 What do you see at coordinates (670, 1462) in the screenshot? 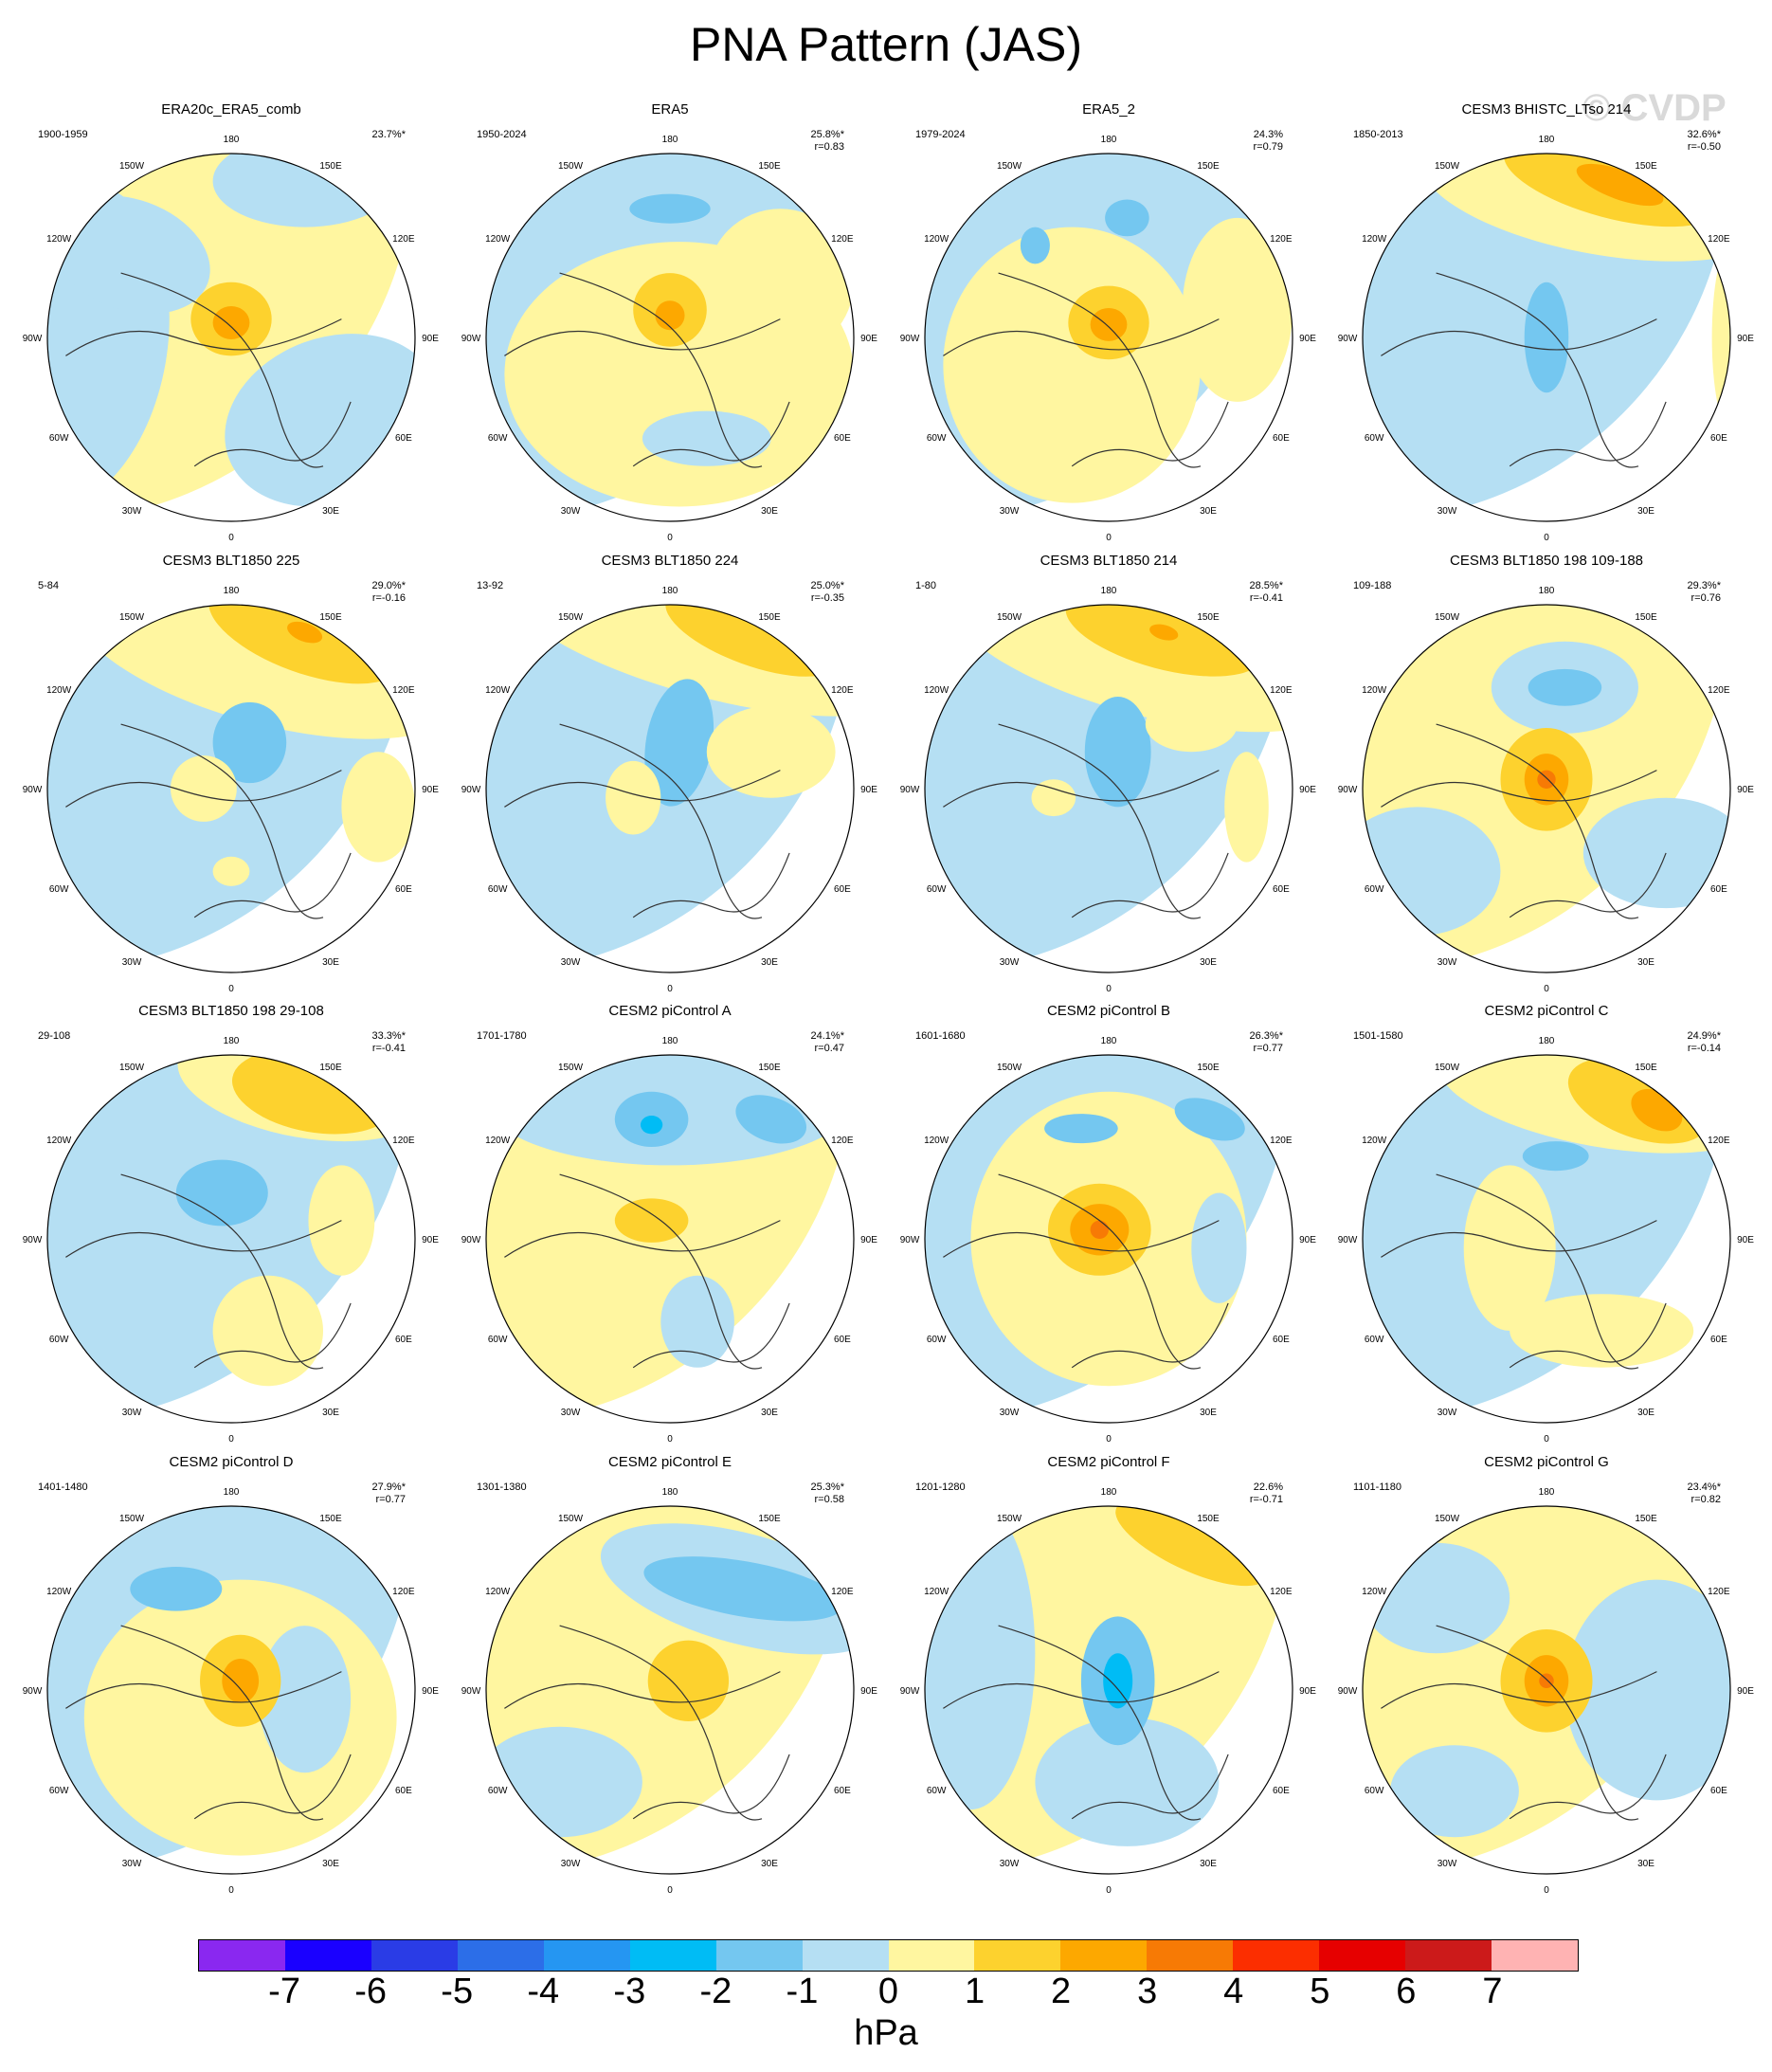
I see `panel-title: CESM2 piControl E` at bounding box center [670, 1462].